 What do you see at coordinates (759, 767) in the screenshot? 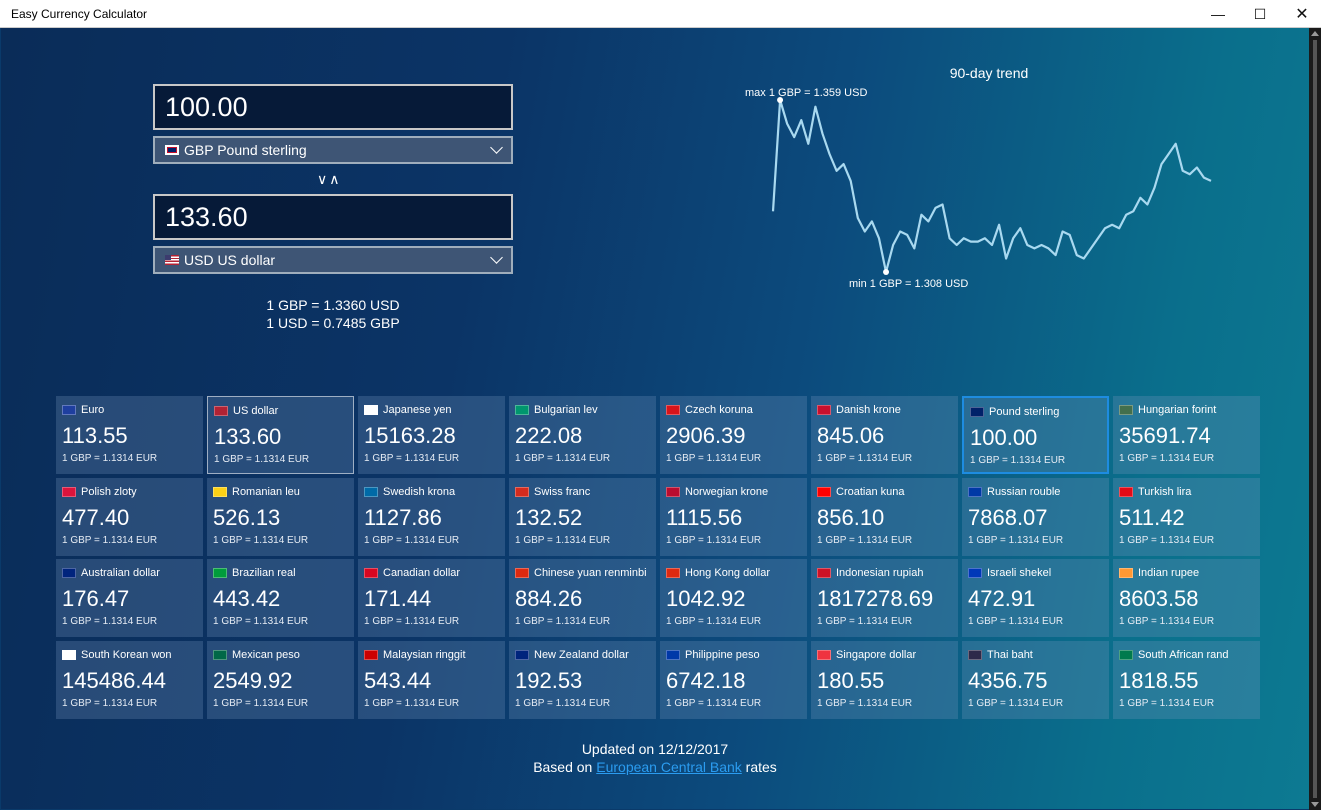
I see `source-suffix: rates` at bounding box center [759, 767].